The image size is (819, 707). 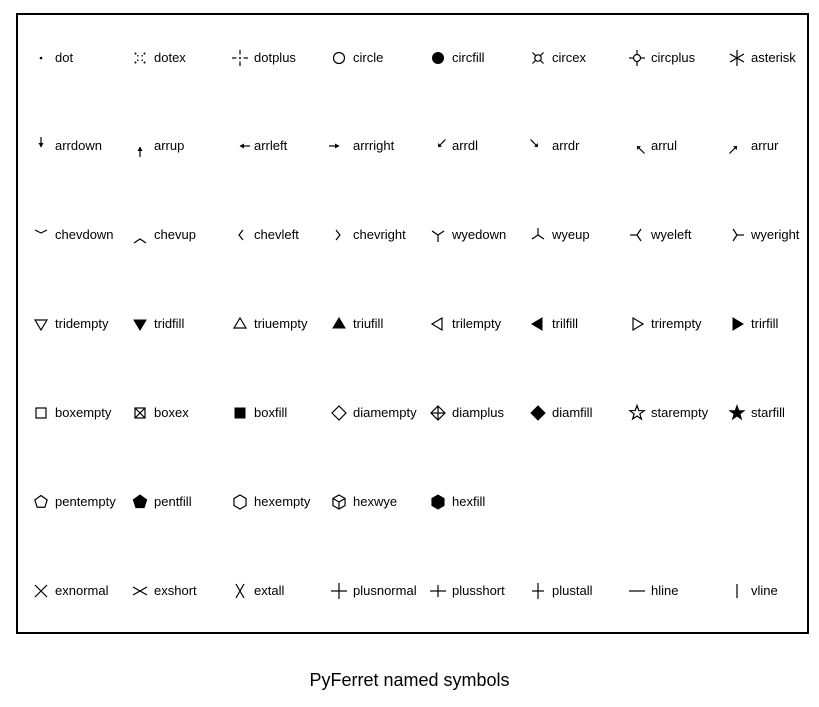 I want to click on symbol-label: plusshort, so click(x=478, y=590).